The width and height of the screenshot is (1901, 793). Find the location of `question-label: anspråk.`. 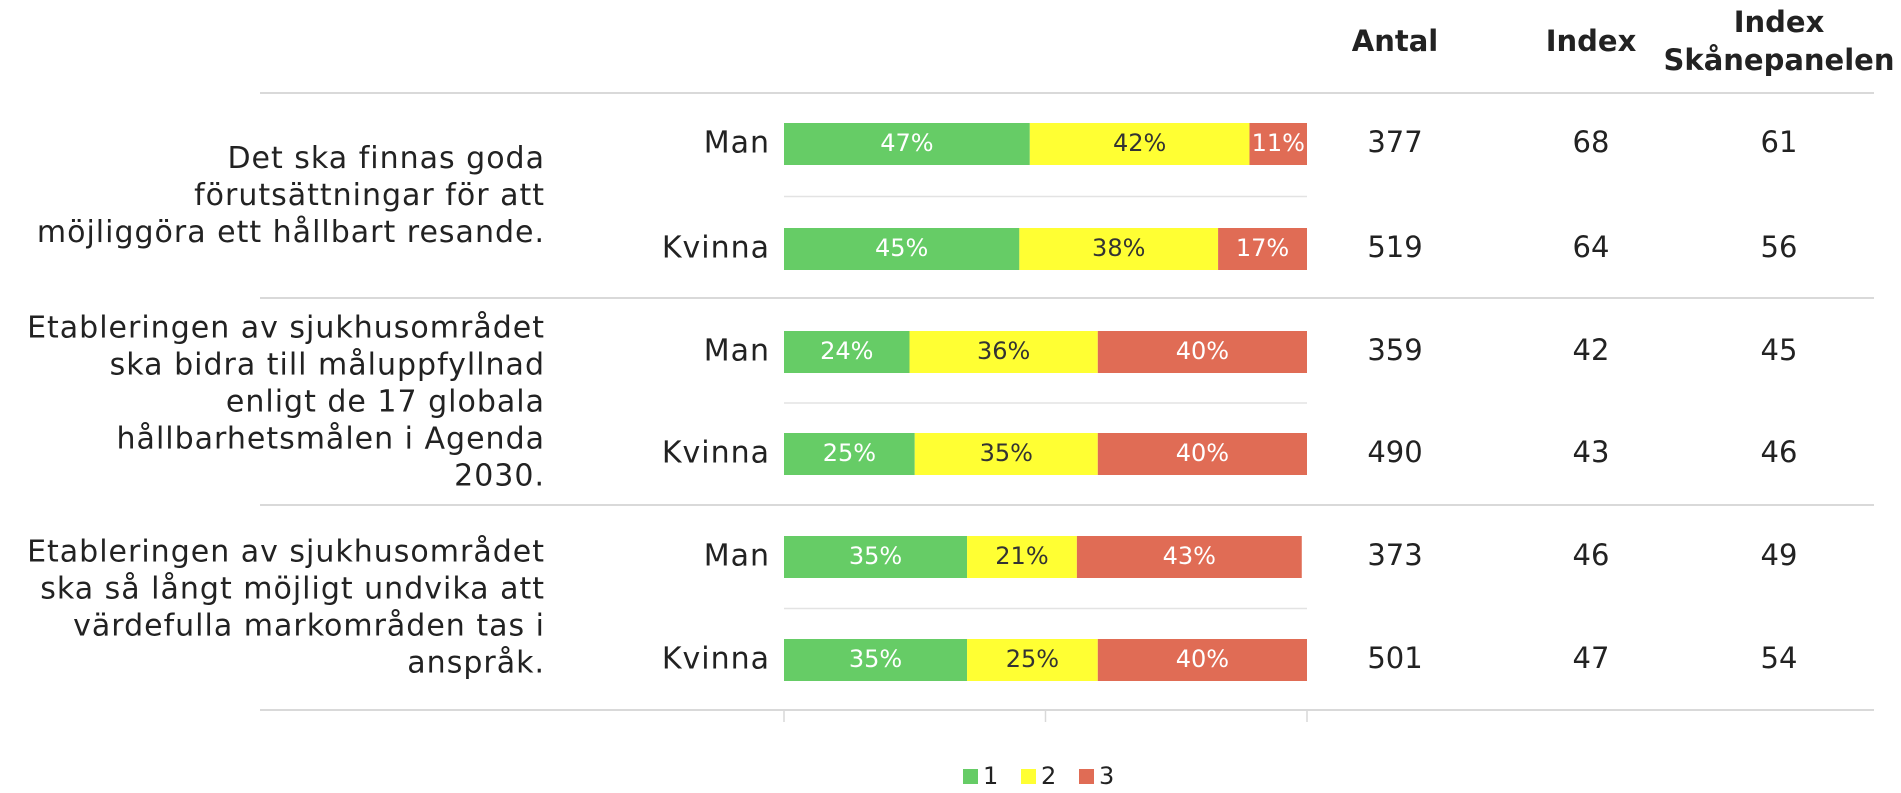

question-label: anspråk. is located at coordinates (476, 663).